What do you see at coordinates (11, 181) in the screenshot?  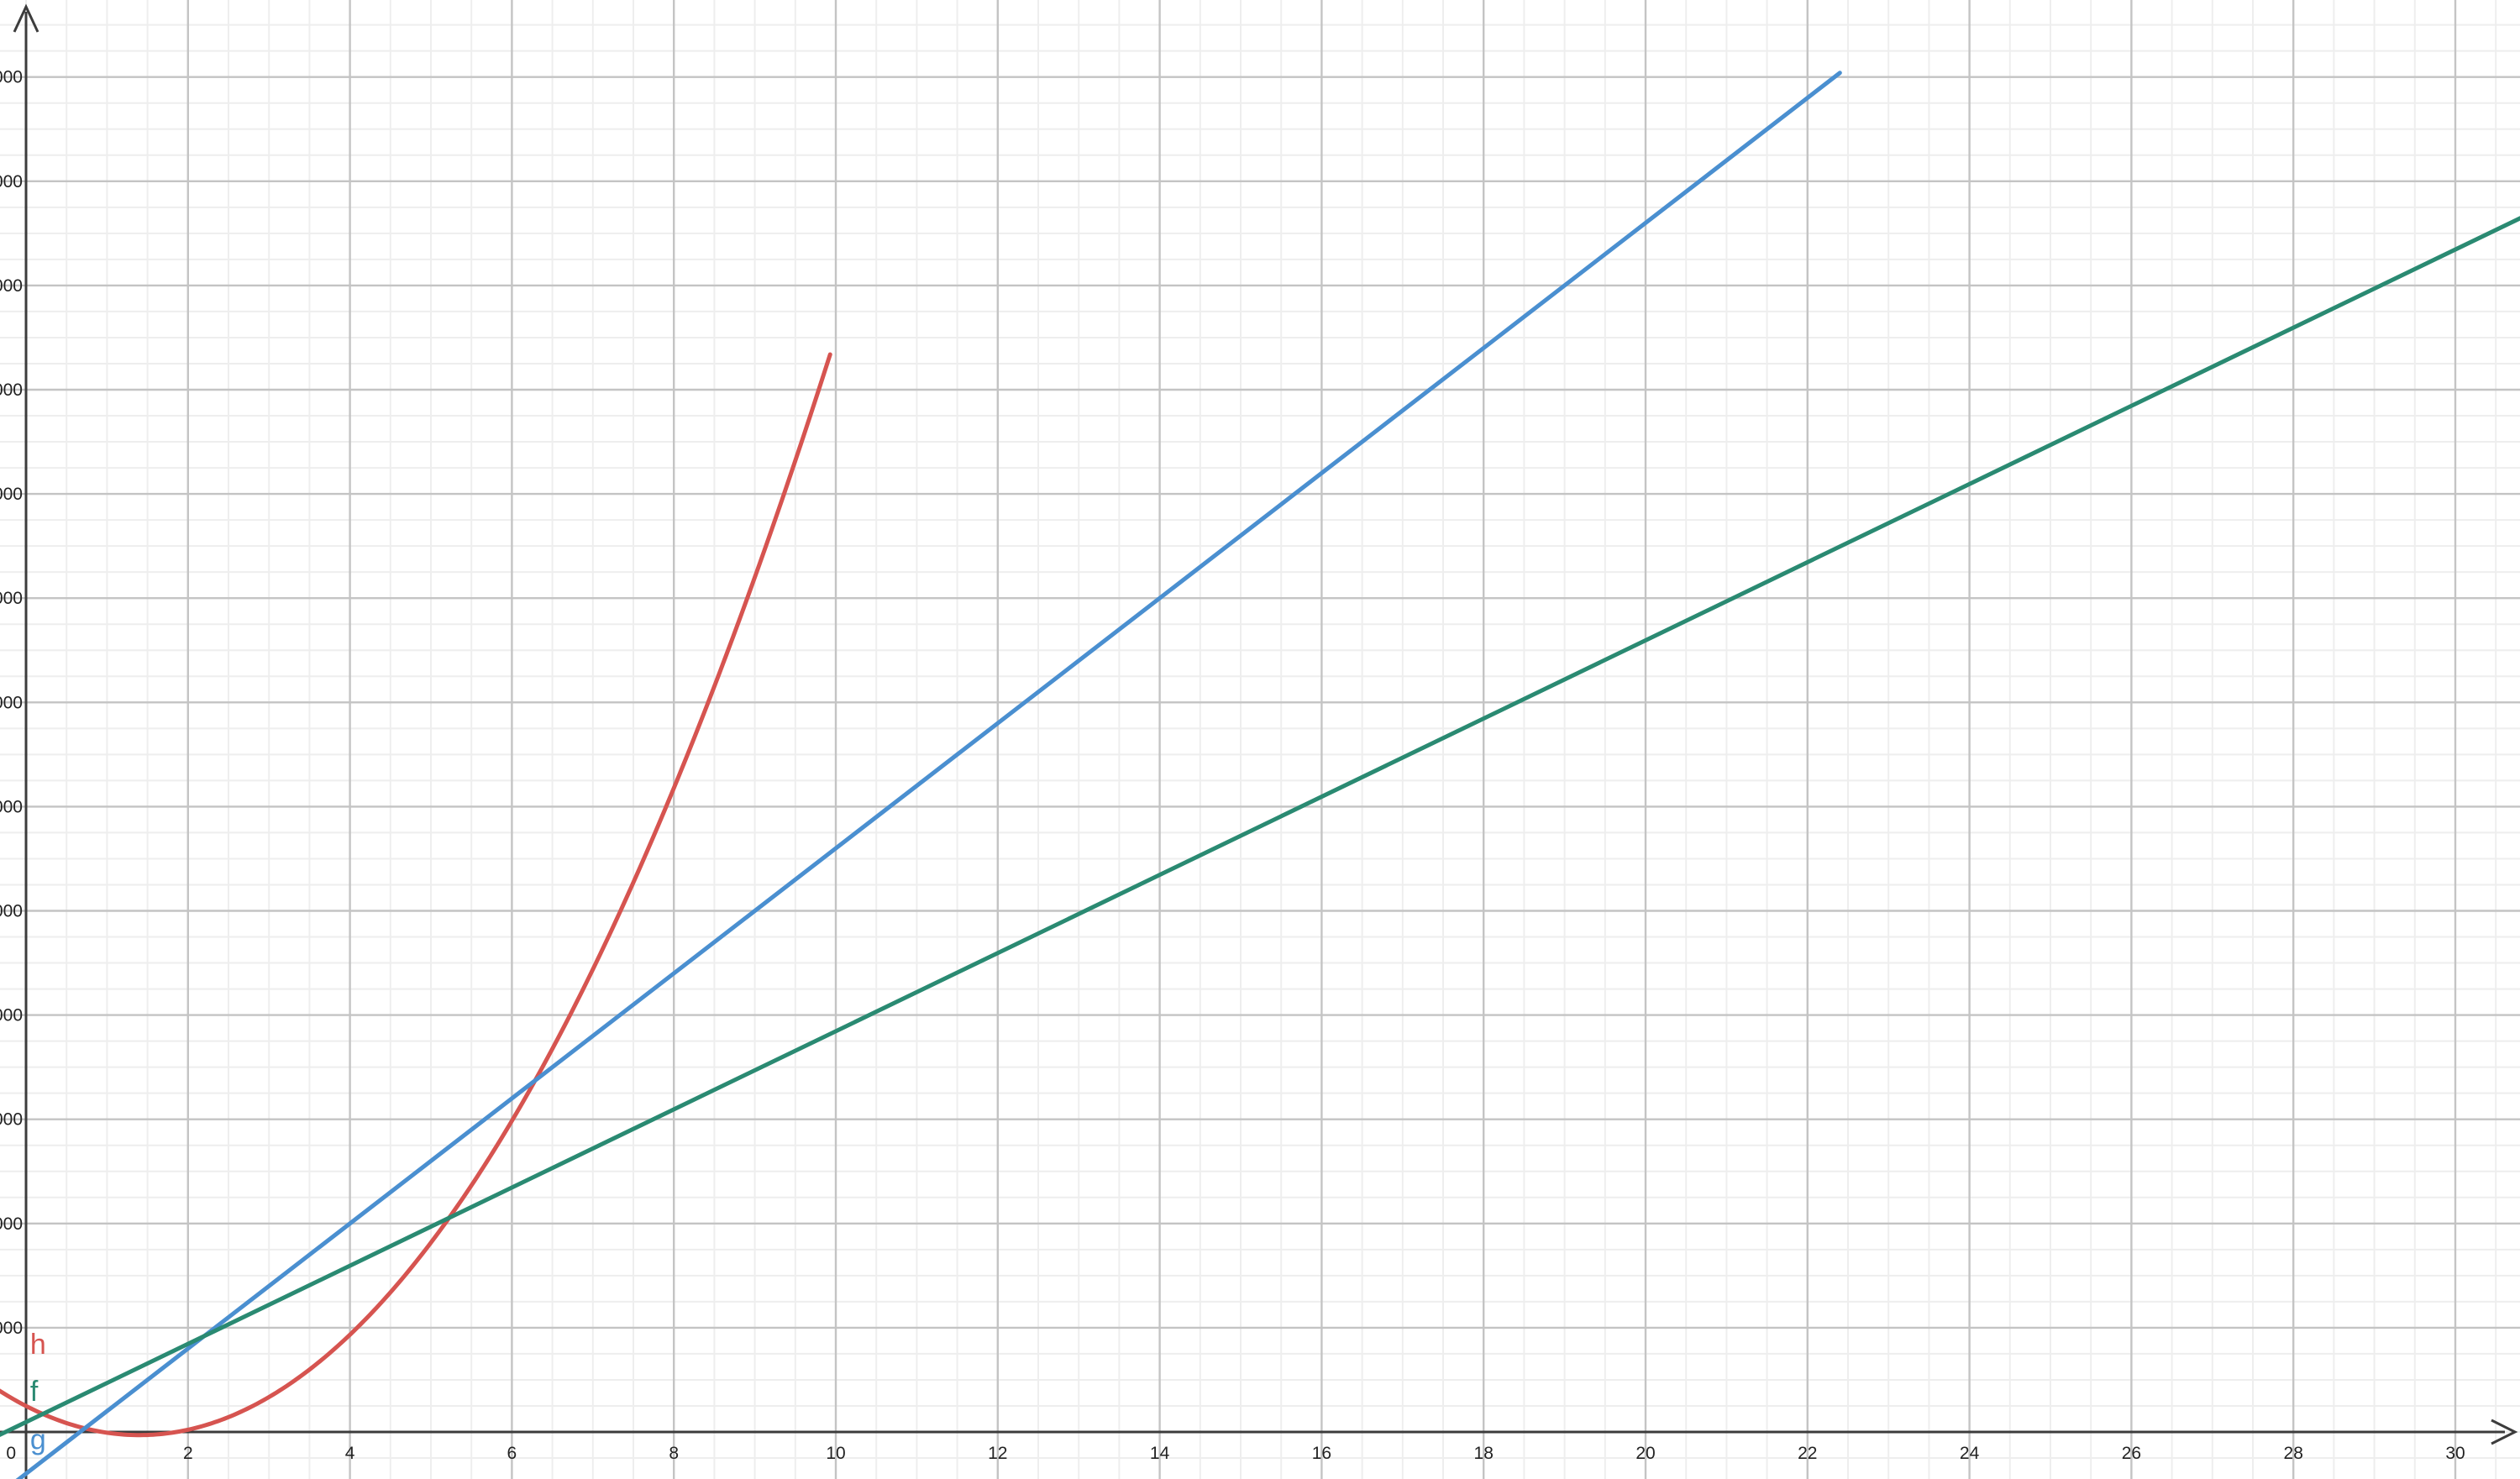 I see `svg-text: 24000` at bounding box center [11, 181].